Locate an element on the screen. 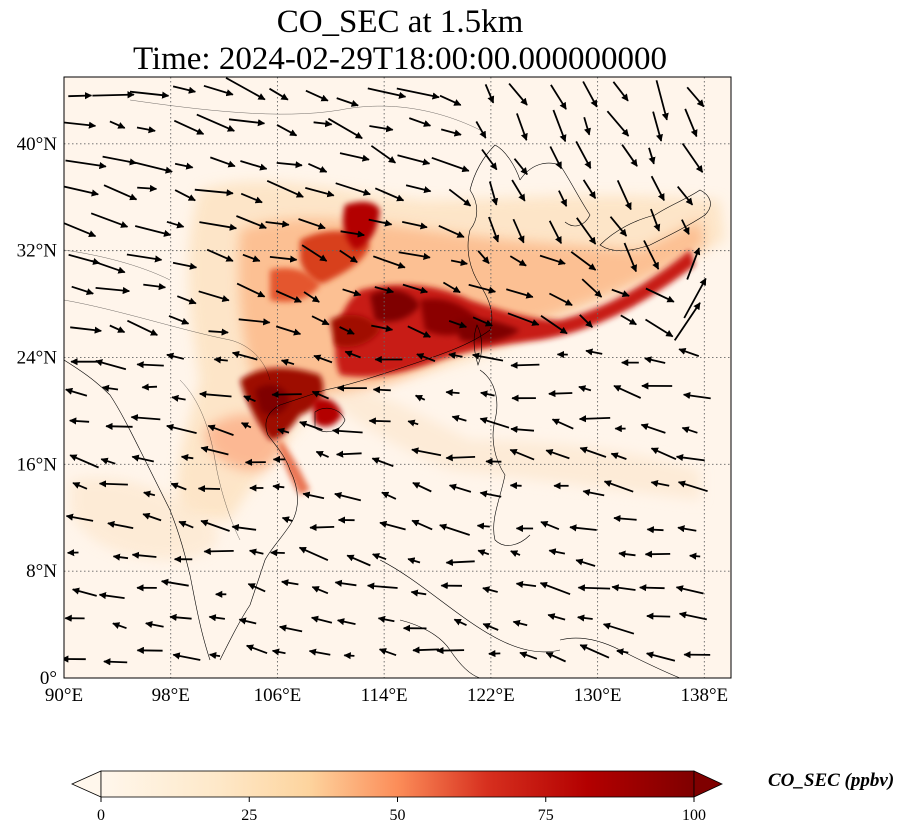 Image resolution: width=916 pixels, height=836 pixels. colorbar-gradient is located at coordinates (397, 784).